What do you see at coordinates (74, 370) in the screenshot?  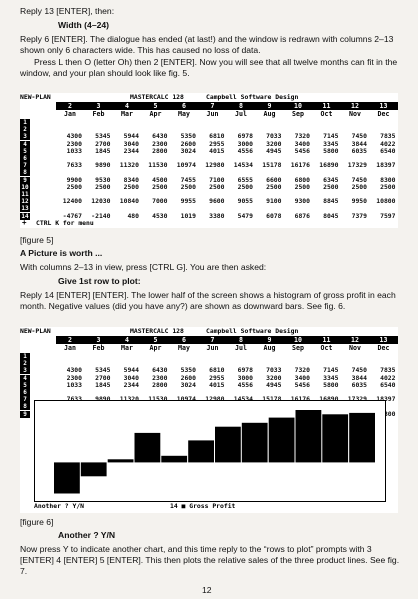 I see `table-cell: 4300` at bounding box center [74, 370].